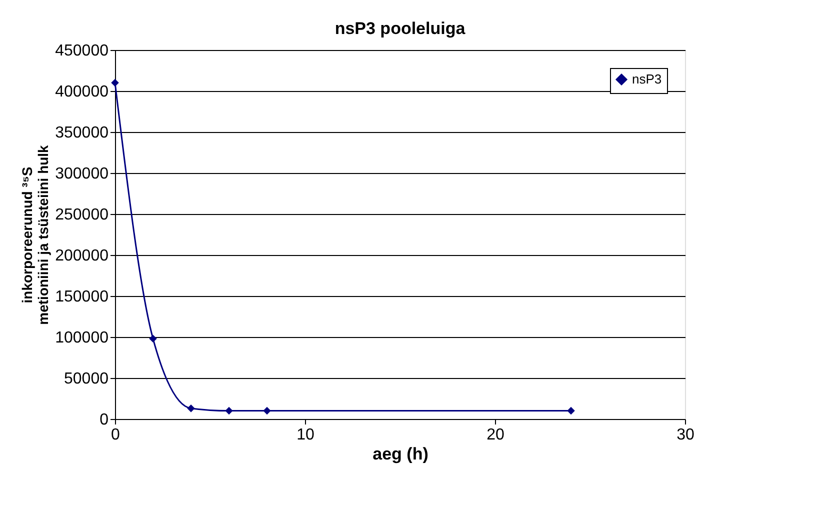 The image size is (840, 515). What do you see at coordinates (400, 28) in the screenshot?
I see `chart-title: nsP3 pooleluiga` at bounding box center [400, 28].